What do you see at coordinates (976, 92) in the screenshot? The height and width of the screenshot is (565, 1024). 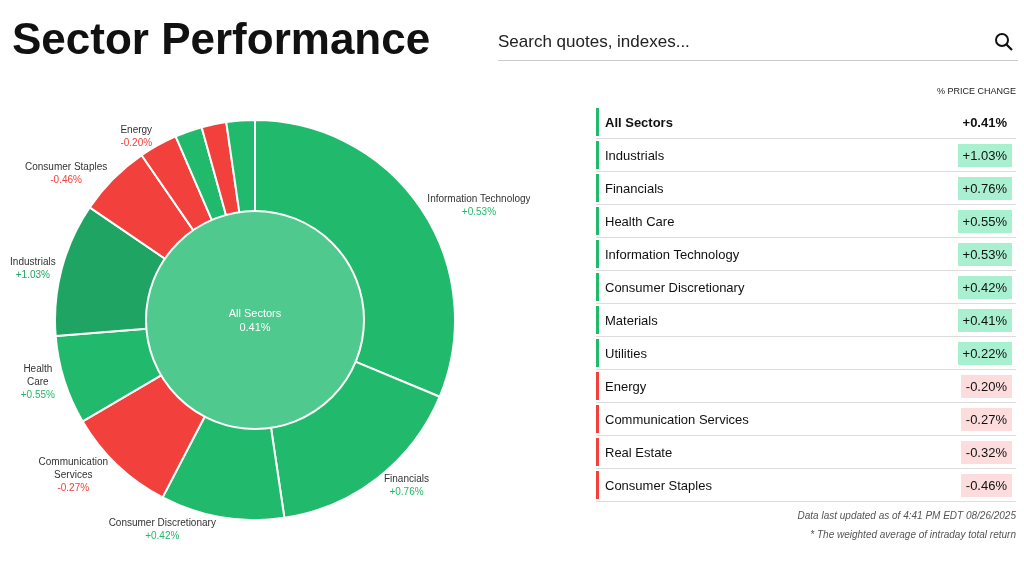 I see `text: % PRICE CHANGE` at bounding box center [976, 92].